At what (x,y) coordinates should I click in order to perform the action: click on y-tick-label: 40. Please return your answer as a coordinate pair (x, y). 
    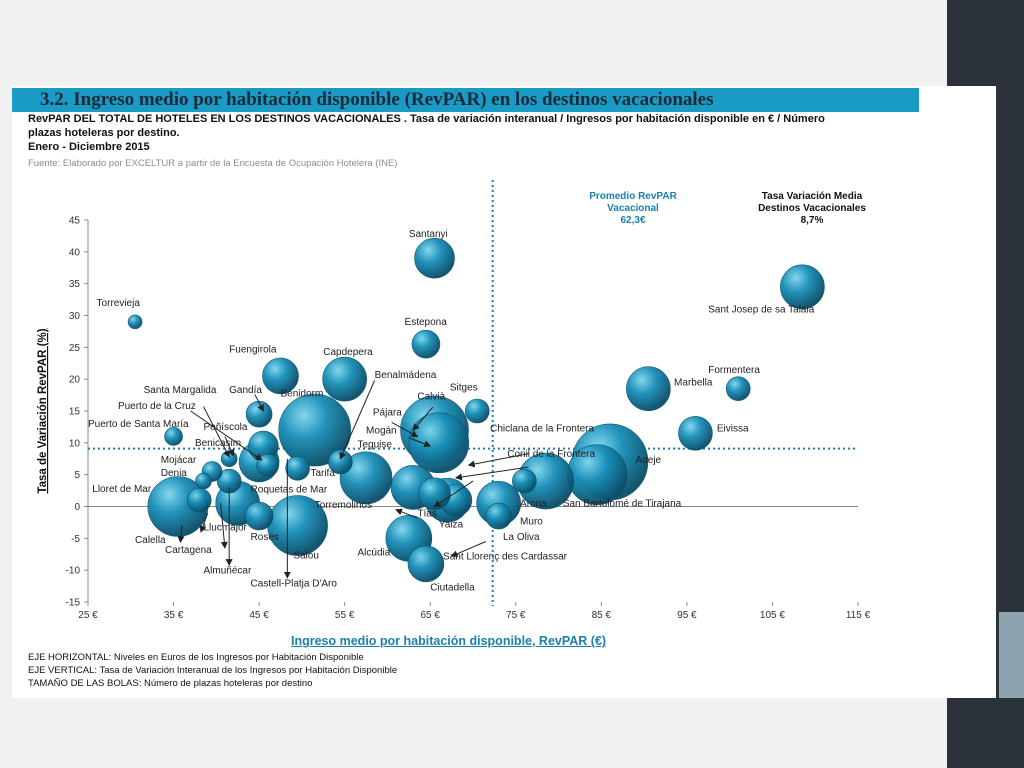
    Looking at the image, I should click on (75, 252).